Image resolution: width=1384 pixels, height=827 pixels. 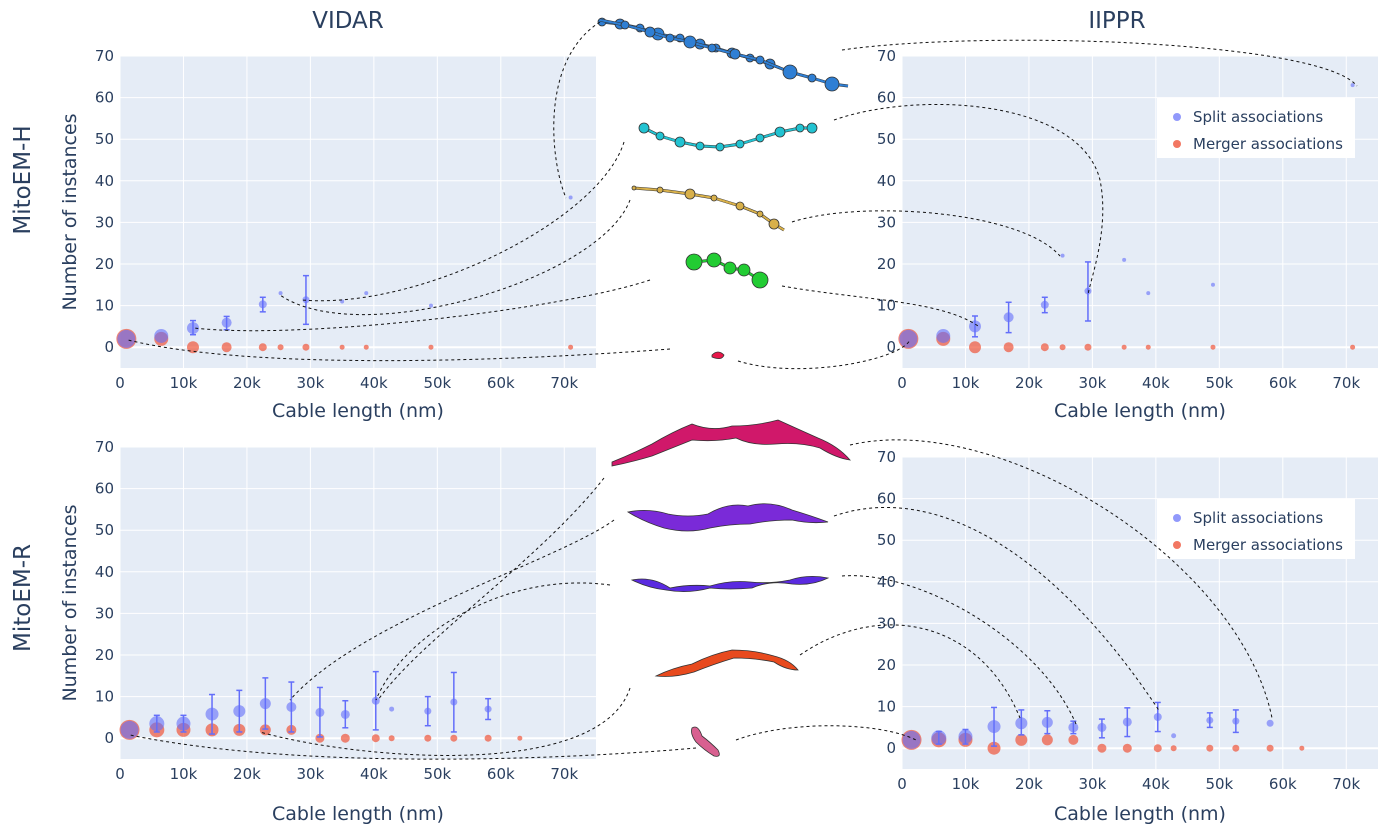 I want to click on legend: Split associations Merger associations, so click(x=1256, y=128).